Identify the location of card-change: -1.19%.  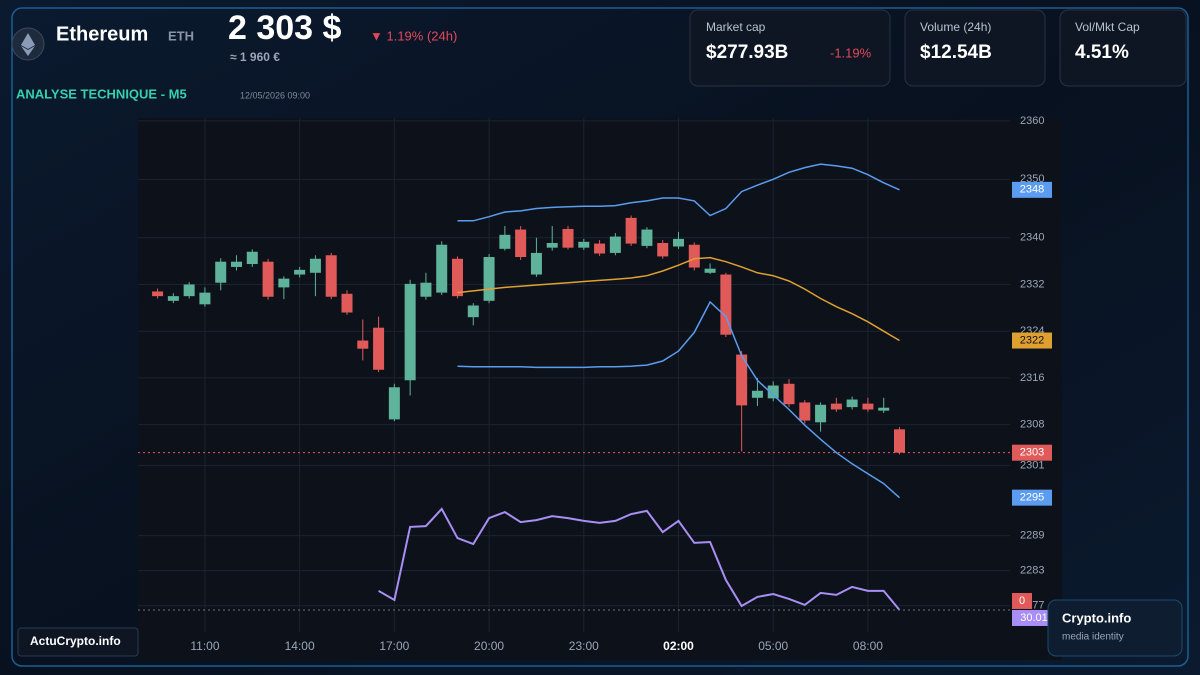
(851, 52).